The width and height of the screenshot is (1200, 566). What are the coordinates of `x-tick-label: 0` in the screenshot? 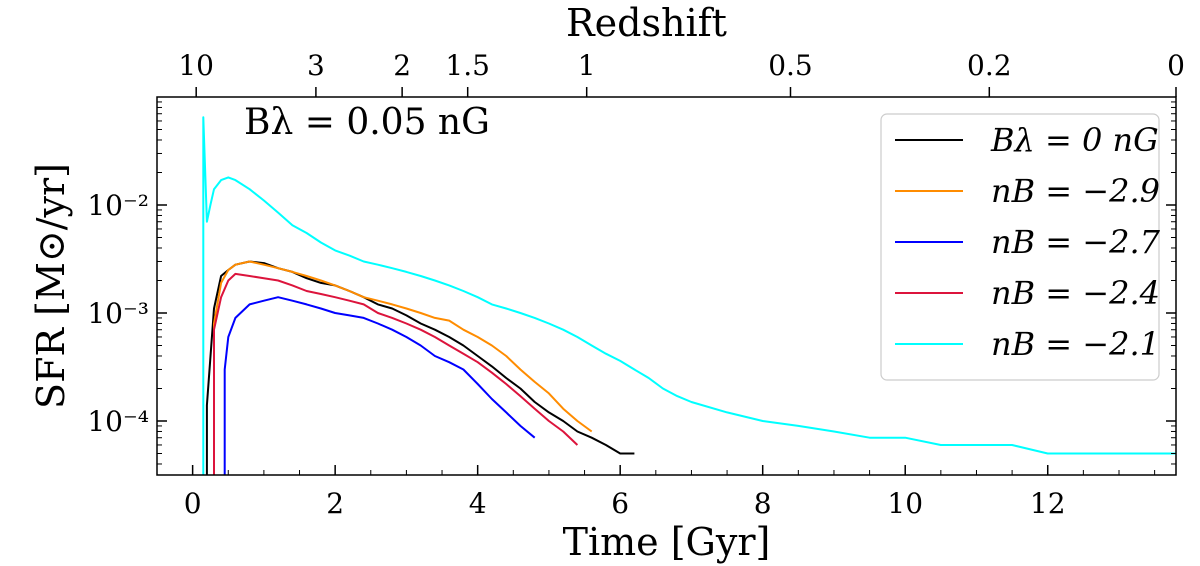 It's located at (193, 503).